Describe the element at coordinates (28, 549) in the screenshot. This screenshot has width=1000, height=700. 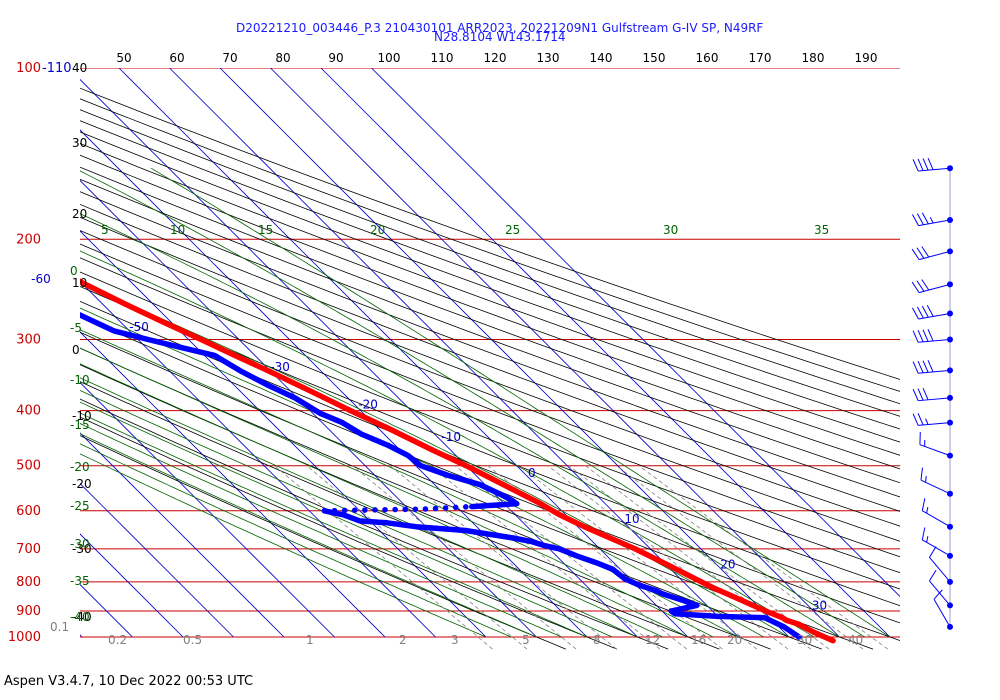
I see `pressure-tick-label: 700` at that location.